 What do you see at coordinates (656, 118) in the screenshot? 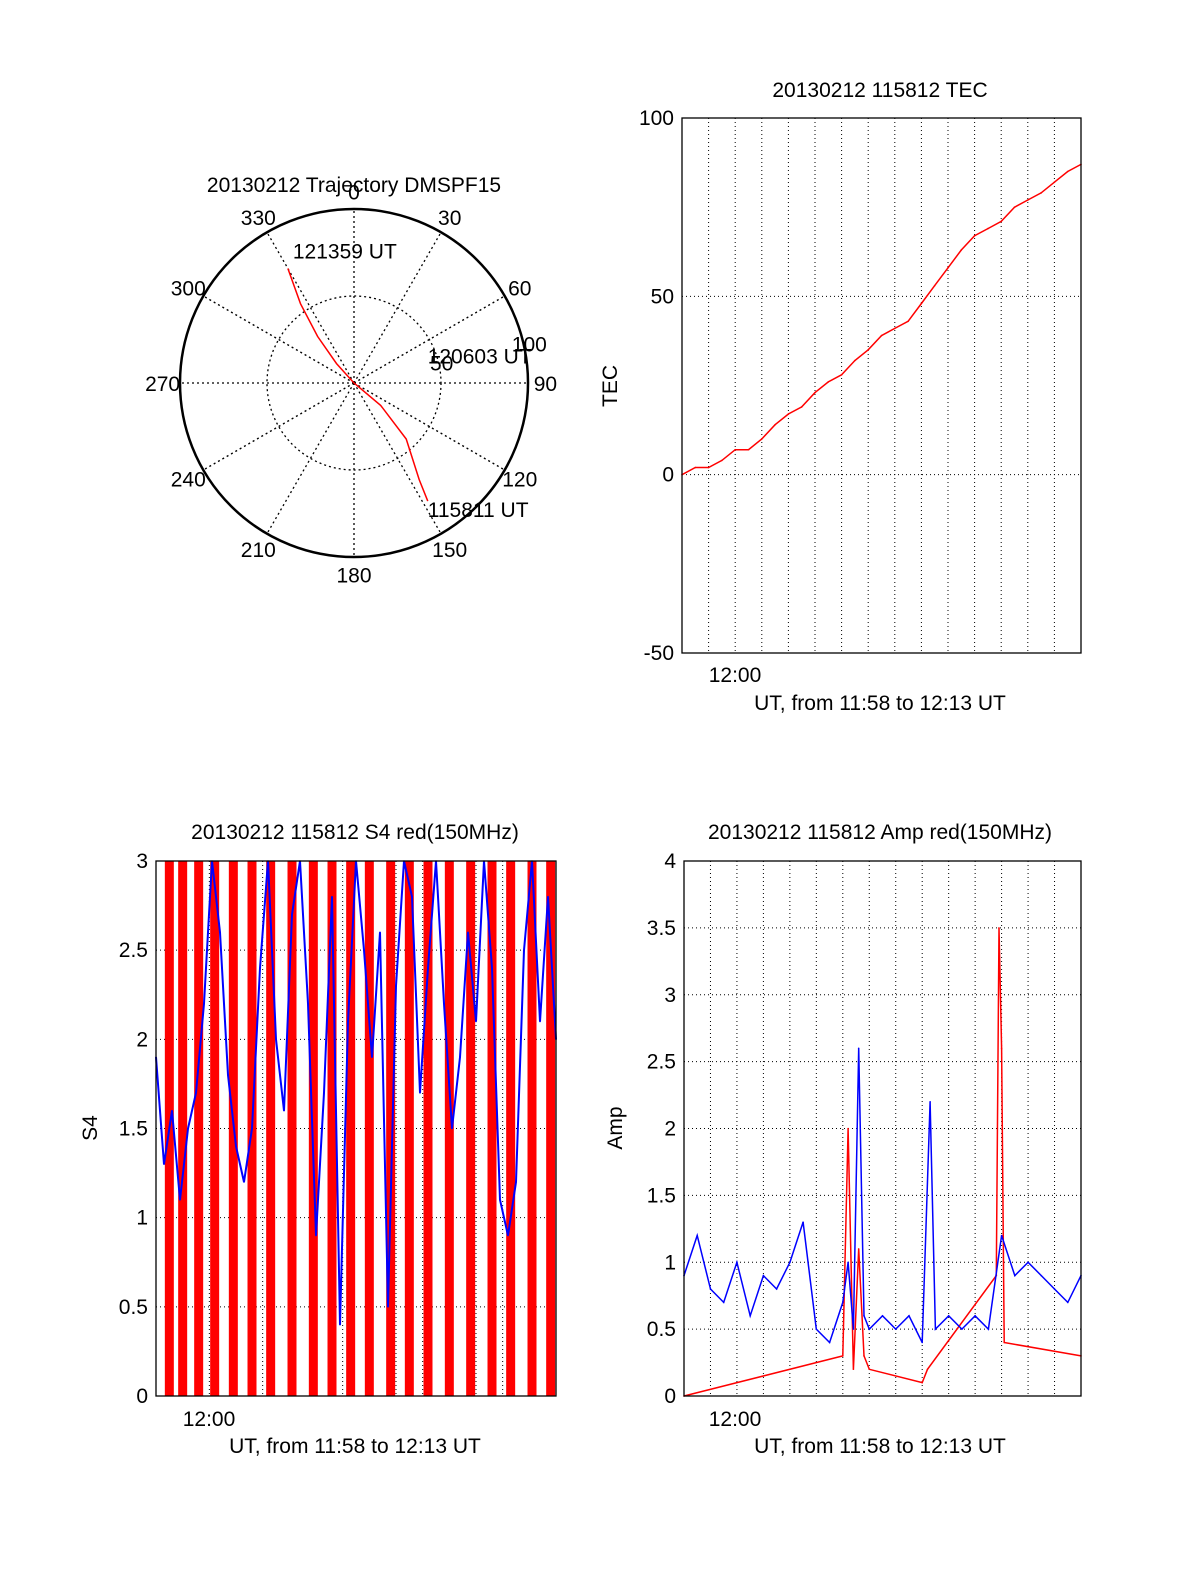
I see `ytick-label: 100` at bounding box center [656, 118].